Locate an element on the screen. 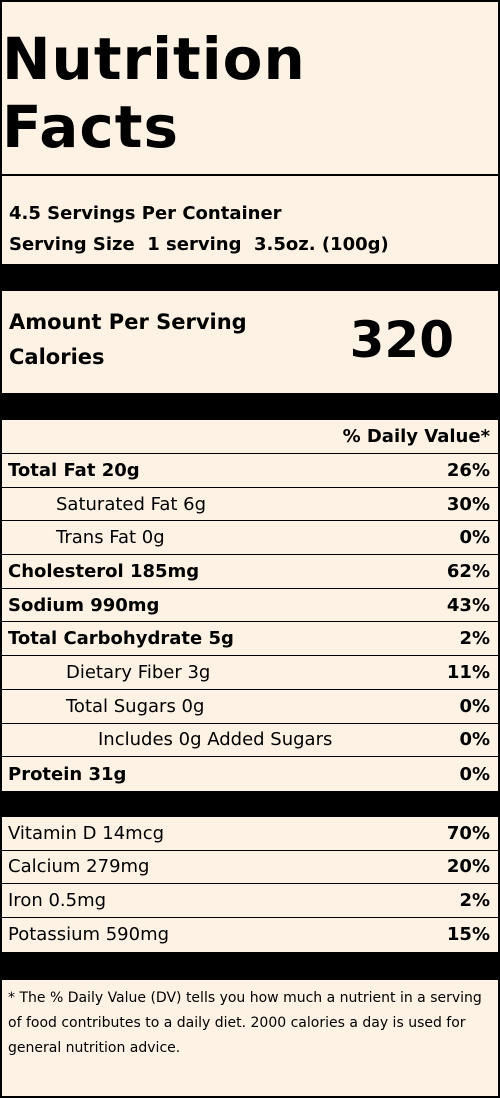 This screenshot has width=500, height=1098. amount-per-serving: Amount Per Serving is located at coordinates (128, 322).